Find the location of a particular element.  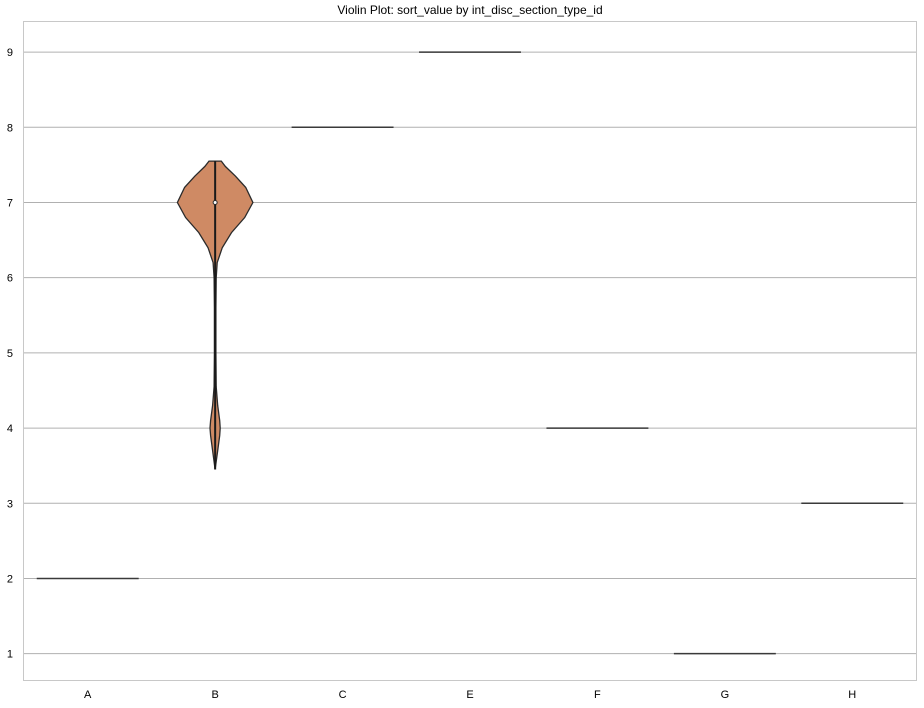

x-tick-label: H is located at coordinates (852, 695).